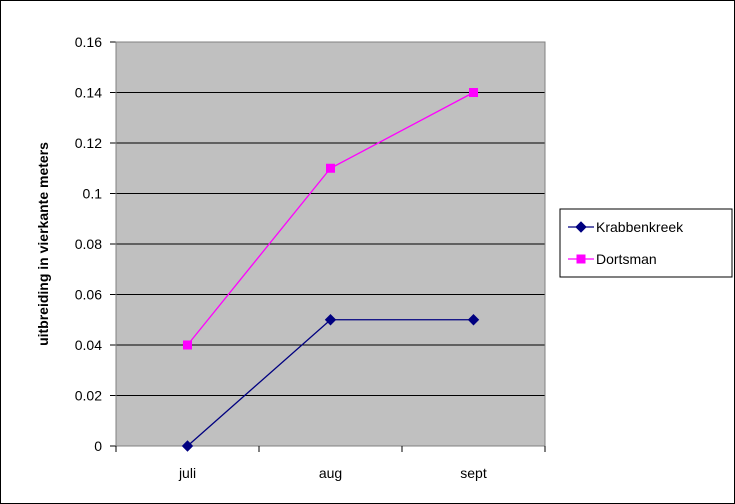 The width and height of the screenshot is (735, 504). I want to click on x-tick-label: sept, so click(473, 473).